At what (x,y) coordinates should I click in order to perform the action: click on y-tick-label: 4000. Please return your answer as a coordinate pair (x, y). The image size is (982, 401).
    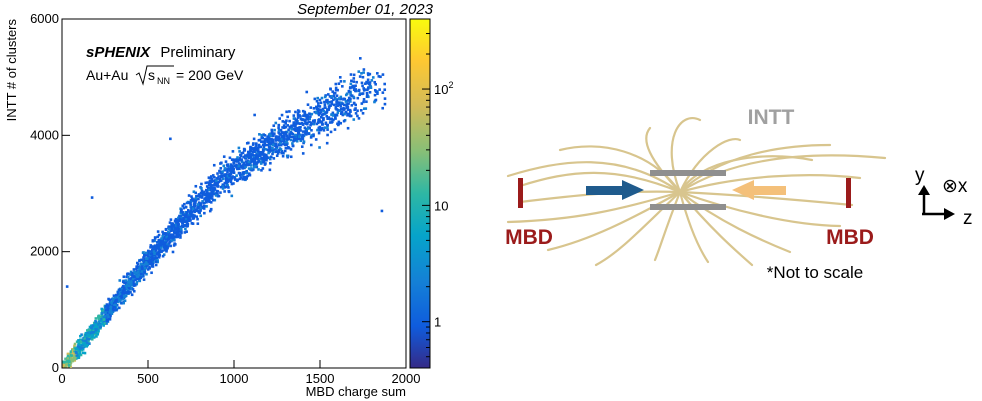
    Looking at the image, I should click on (44, 134).